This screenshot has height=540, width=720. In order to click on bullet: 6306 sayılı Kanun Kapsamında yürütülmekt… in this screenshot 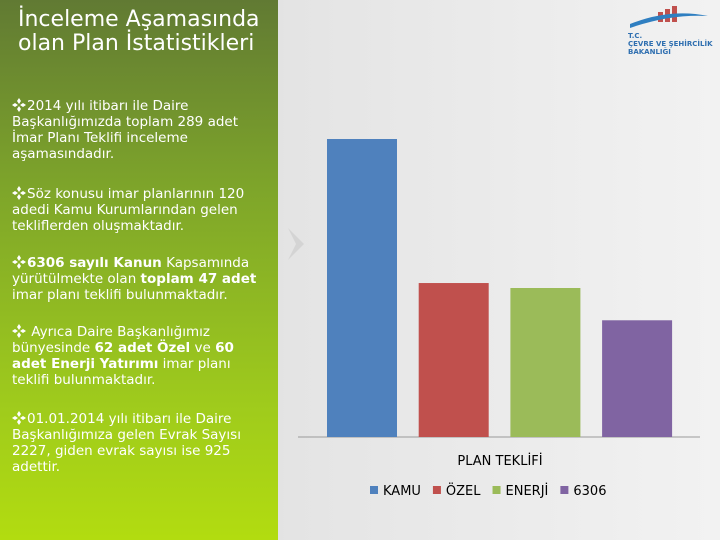, I will do `click(138, 279)`.